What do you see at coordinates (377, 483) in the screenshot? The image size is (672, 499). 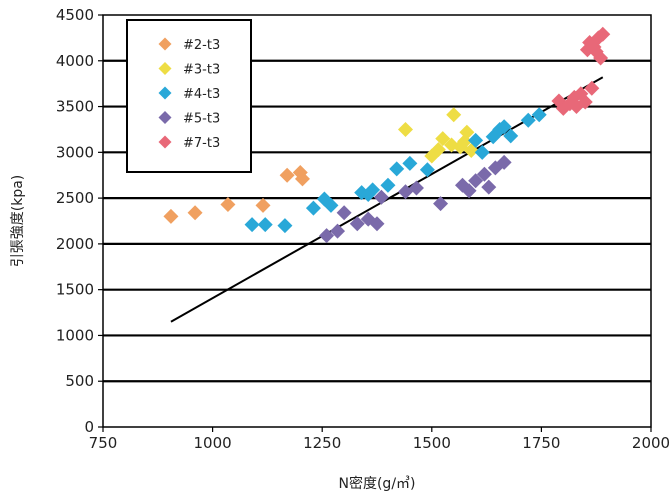 I see `x-axis-label: N密度(g/㎥)` at bounding box center [377, 483].